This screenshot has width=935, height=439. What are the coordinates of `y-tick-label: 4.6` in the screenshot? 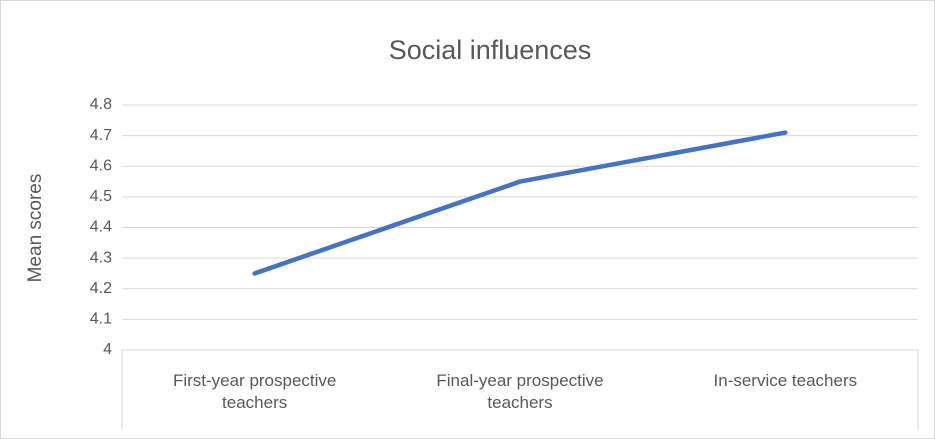 It's located at (101, 165).